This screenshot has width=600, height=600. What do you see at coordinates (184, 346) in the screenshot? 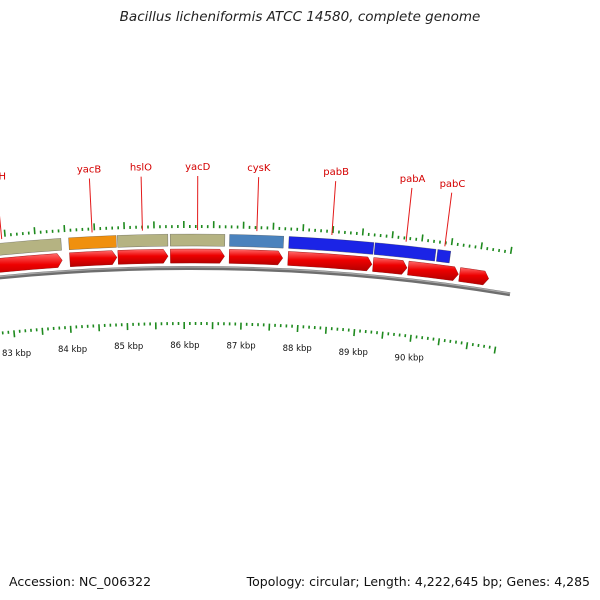
I see `axis-tick-label: 86 kbp` at bounding box center [184, 346].